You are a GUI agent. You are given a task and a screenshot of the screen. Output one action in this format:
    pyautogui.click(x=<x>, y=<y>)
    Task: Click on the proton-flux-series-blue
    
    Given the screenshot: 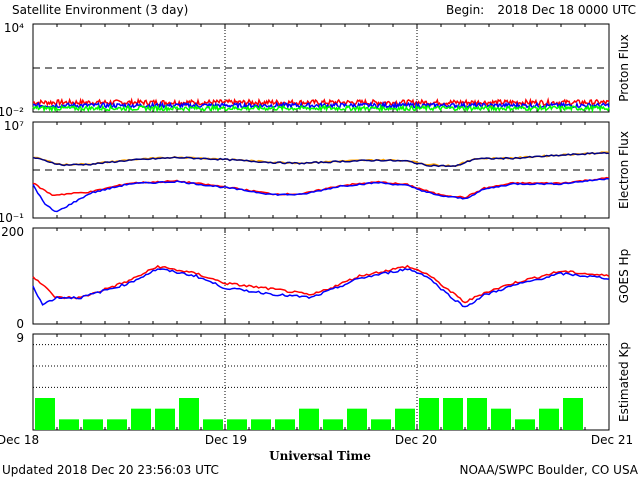 What is the action you would take?
    pyautogui.click(x=321, y=105)
    